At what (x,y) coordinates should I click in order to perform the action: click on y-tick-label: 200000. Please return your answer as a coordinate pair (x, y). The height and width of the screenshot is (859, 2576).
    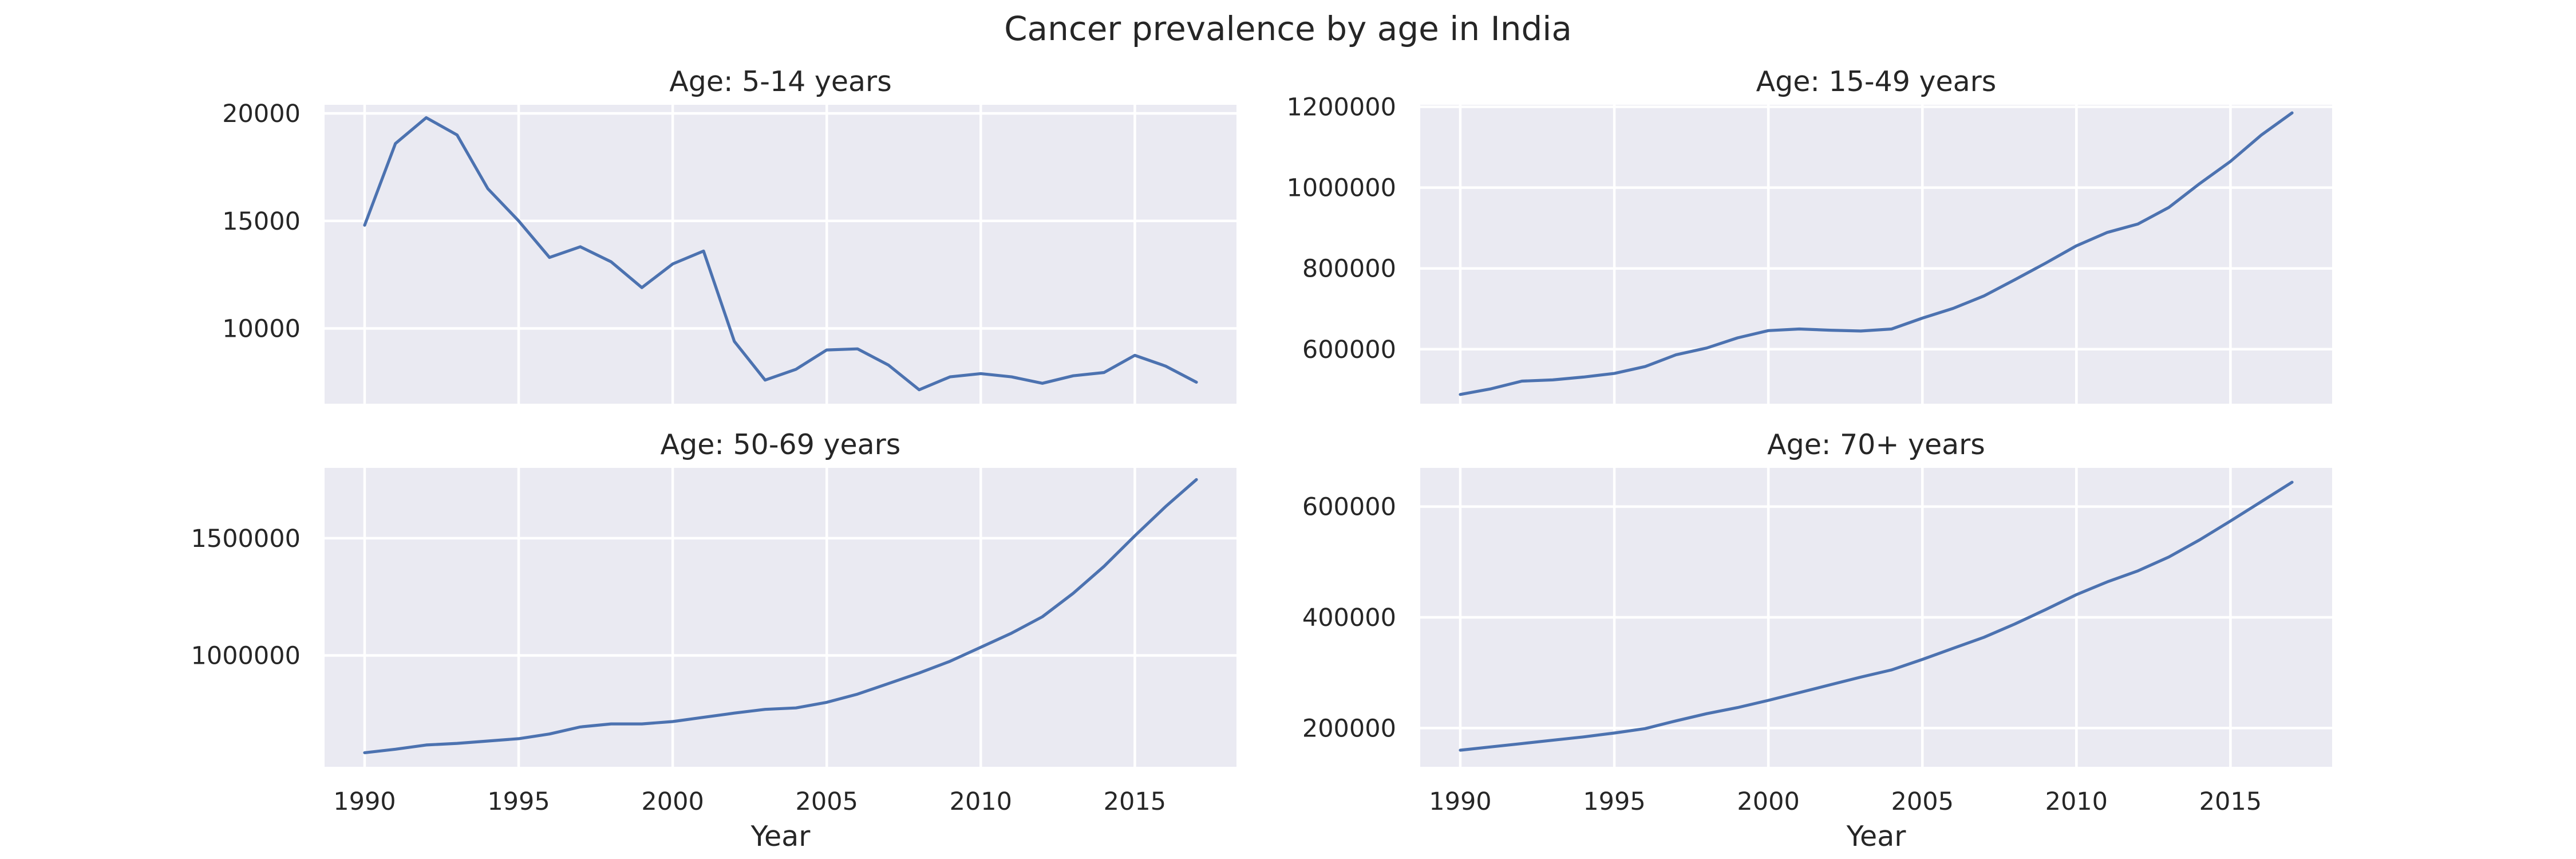
    Looking at the image, I should click on (1349, 728).